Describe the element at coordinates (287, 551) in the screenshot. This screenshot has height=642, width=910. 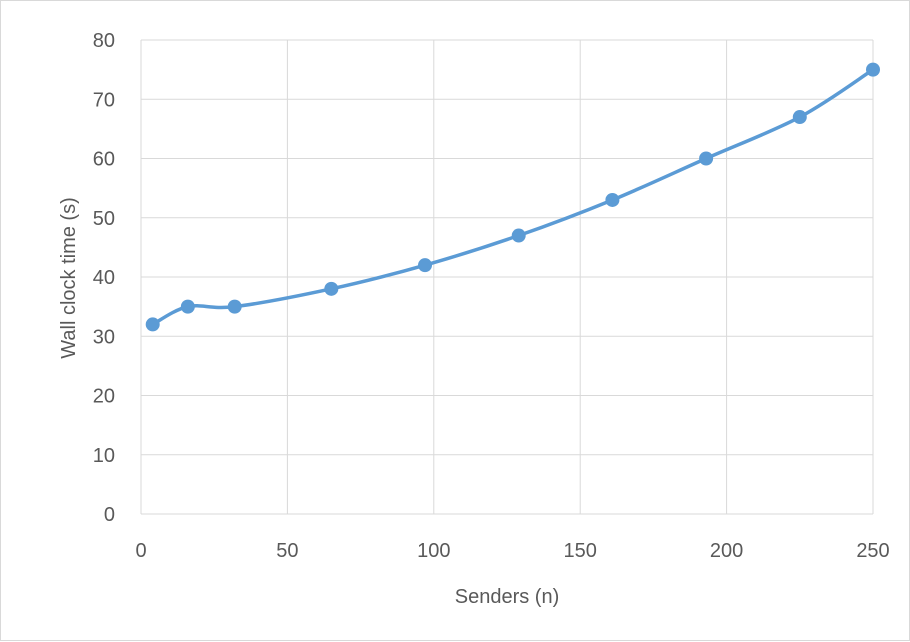
I see `x-tick-label: 50` at that location.